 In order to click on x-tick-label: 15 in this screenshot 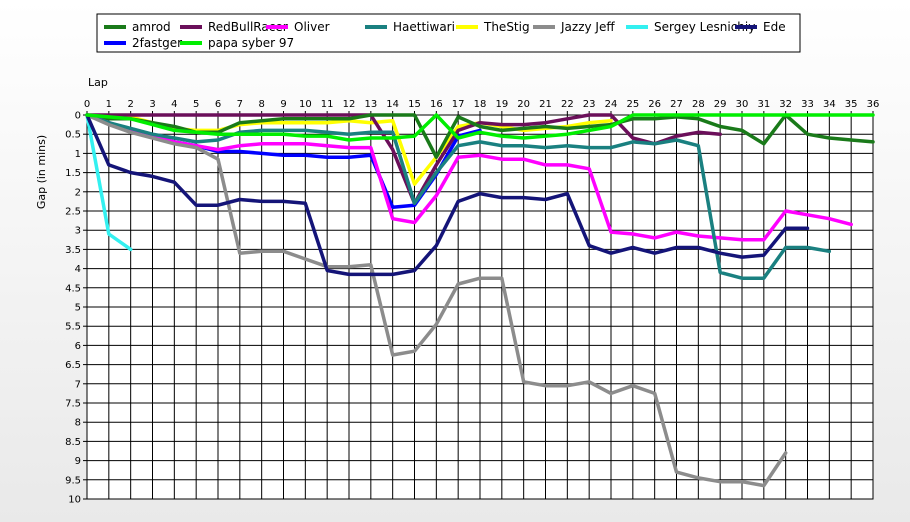, I will do `click(414, 104)`.